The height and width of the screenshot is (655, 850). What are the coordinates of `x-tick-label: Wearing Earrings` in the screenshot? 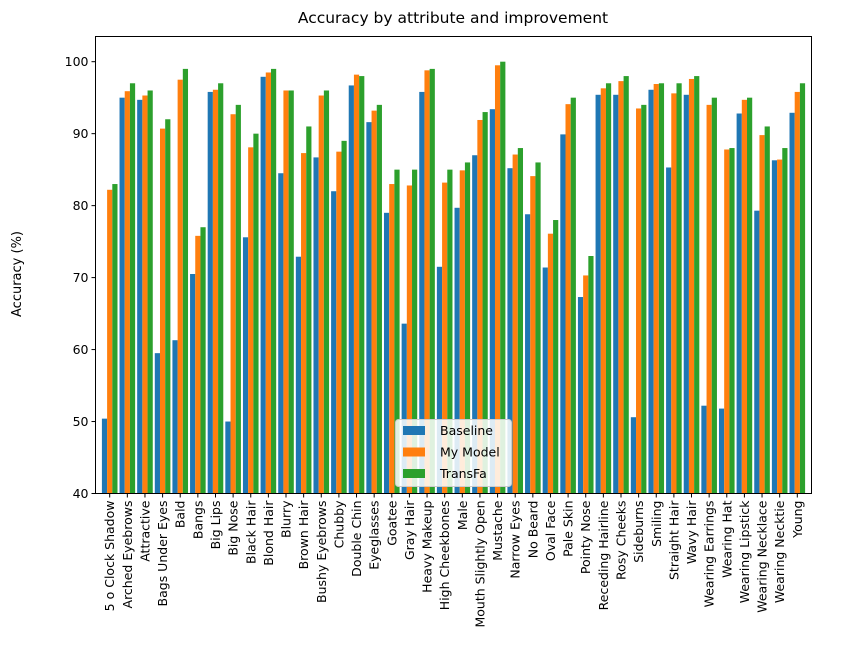 It's located at (709, 554).